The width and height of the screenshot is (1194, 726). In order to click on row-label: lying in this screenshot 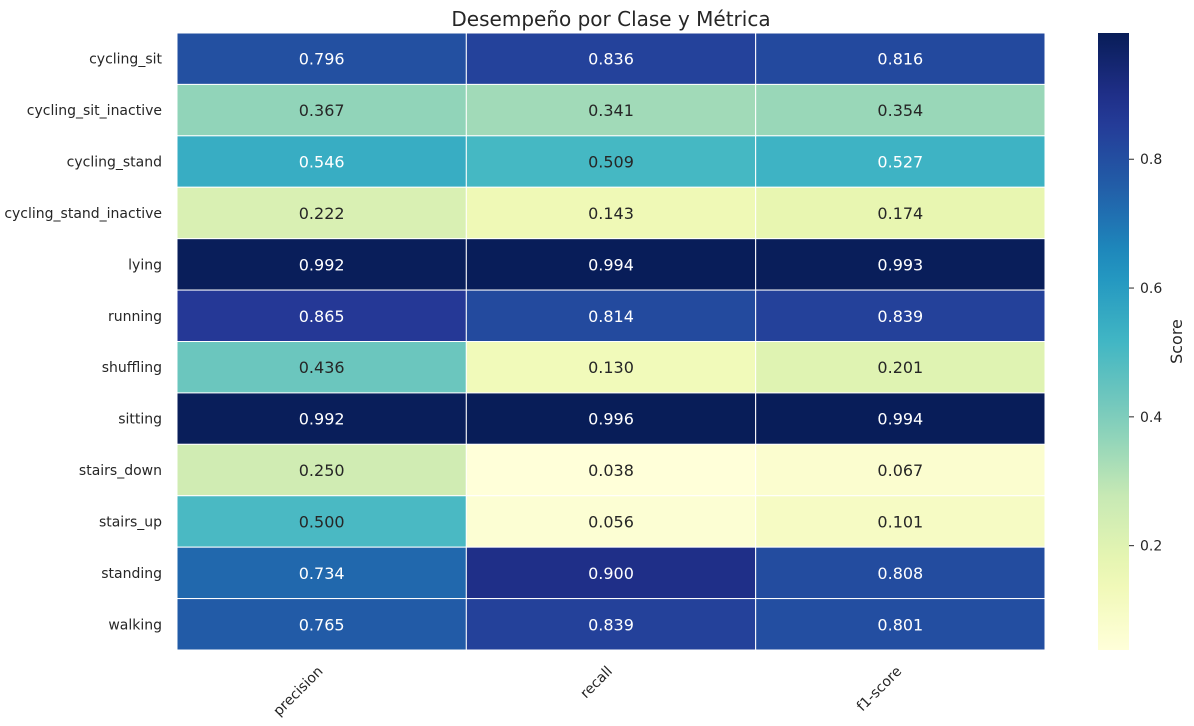, I will do `click(145, 265)`.